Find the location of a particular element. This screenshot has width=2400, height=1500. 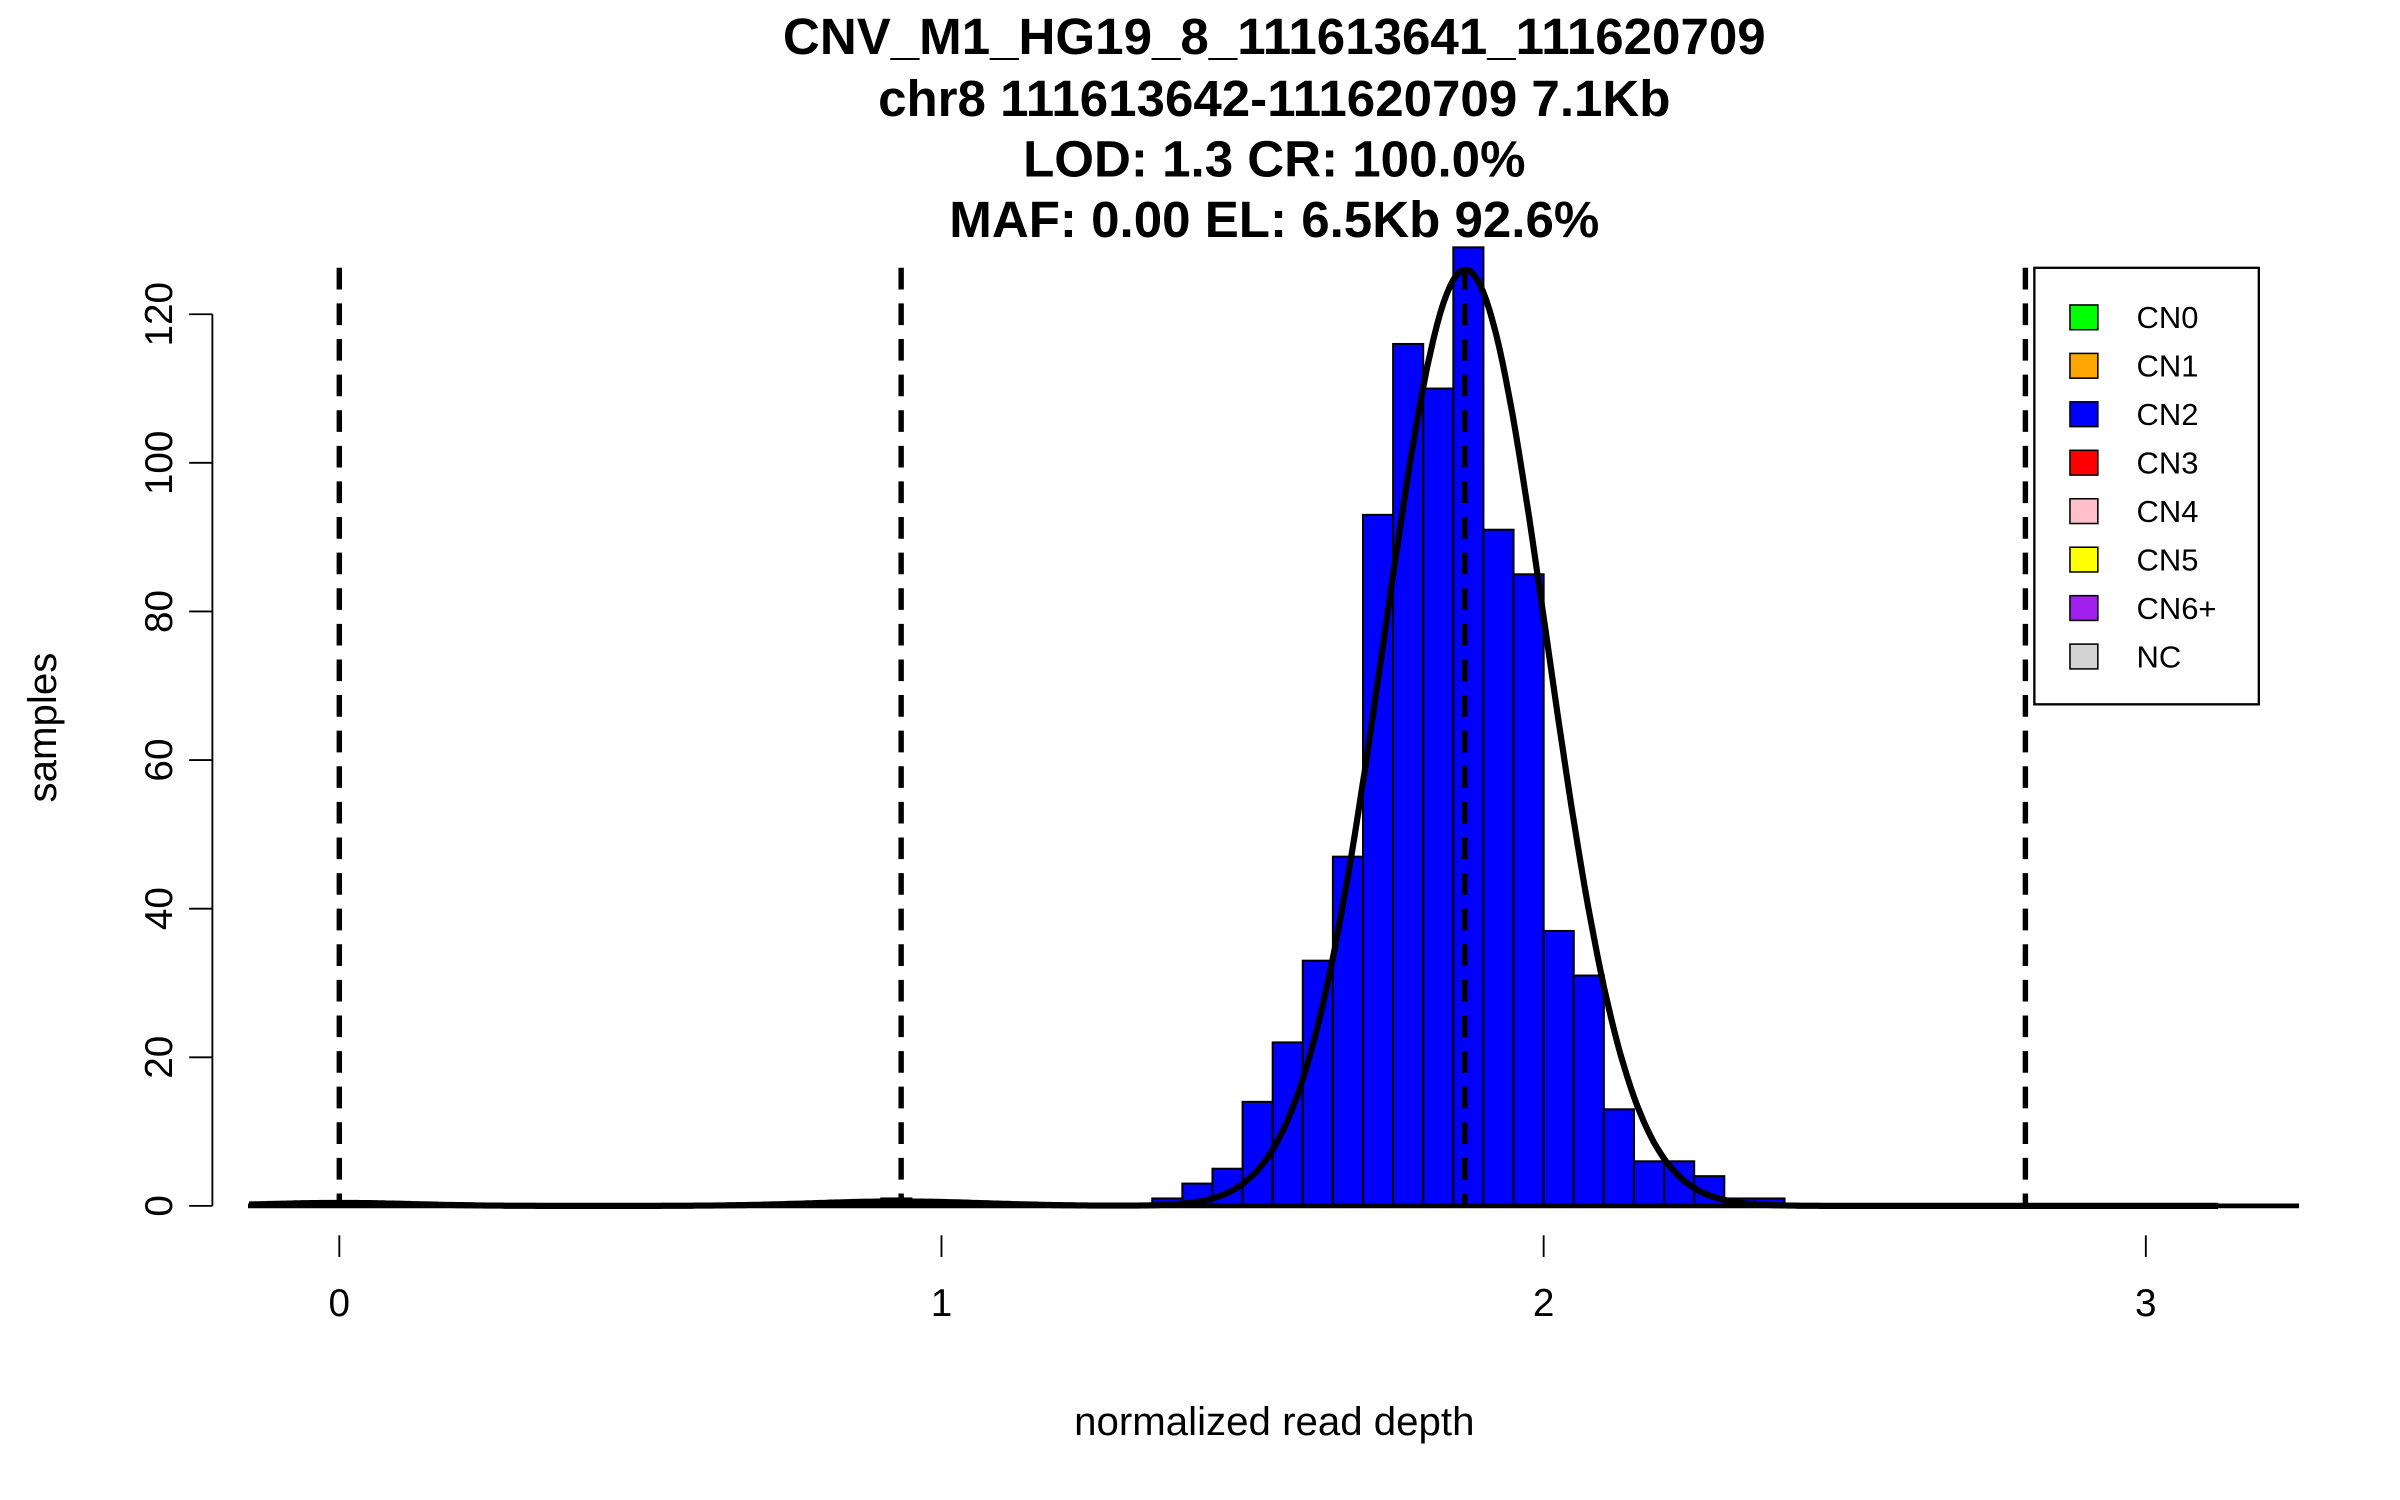

y-tick-label: 60 is located at coordinates (159, 760).